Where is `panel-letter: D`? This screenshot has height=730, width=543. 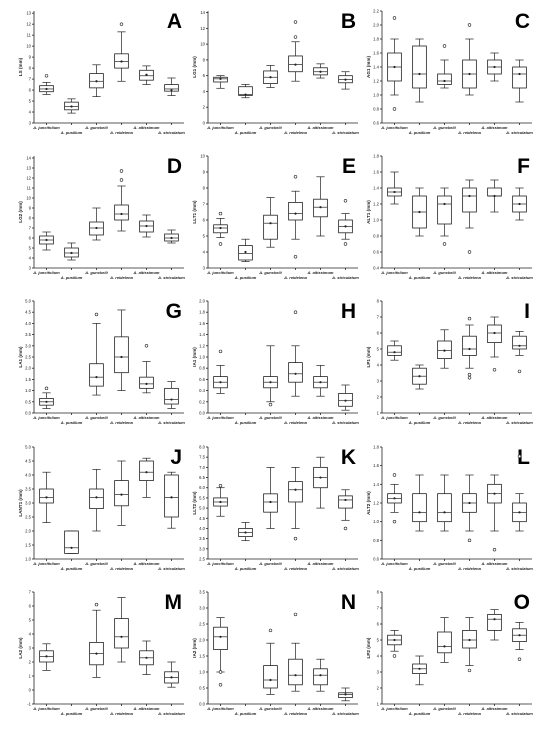 panel-letter: D is located at coordinates (174, 166).